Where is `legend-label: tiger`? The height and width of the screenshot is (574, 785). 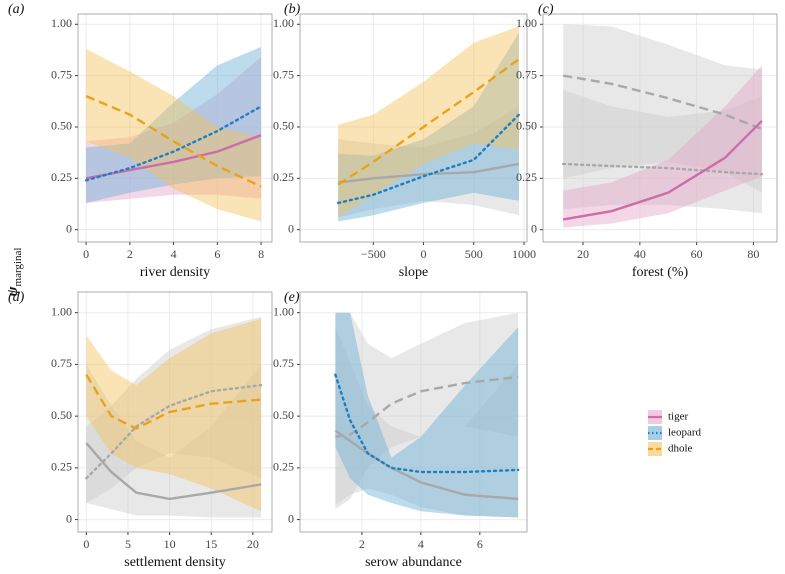
legend-label: tiger is located at coordinates (678, 417).